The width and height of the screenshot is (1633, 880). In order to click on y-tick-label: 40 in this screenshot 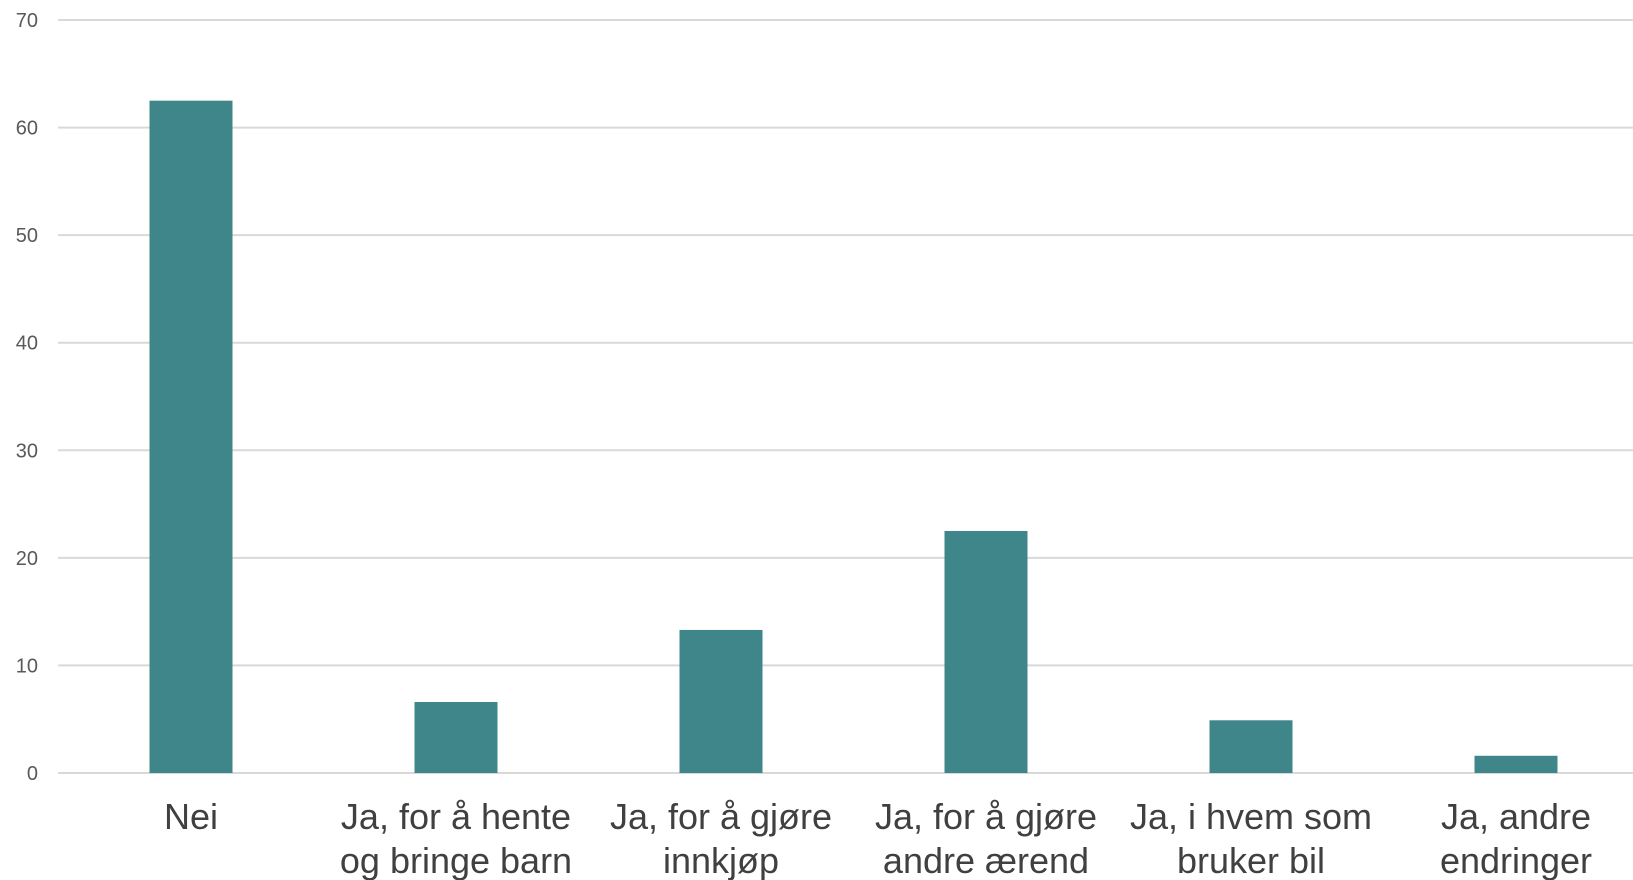, I will do `click(27, 344)`.